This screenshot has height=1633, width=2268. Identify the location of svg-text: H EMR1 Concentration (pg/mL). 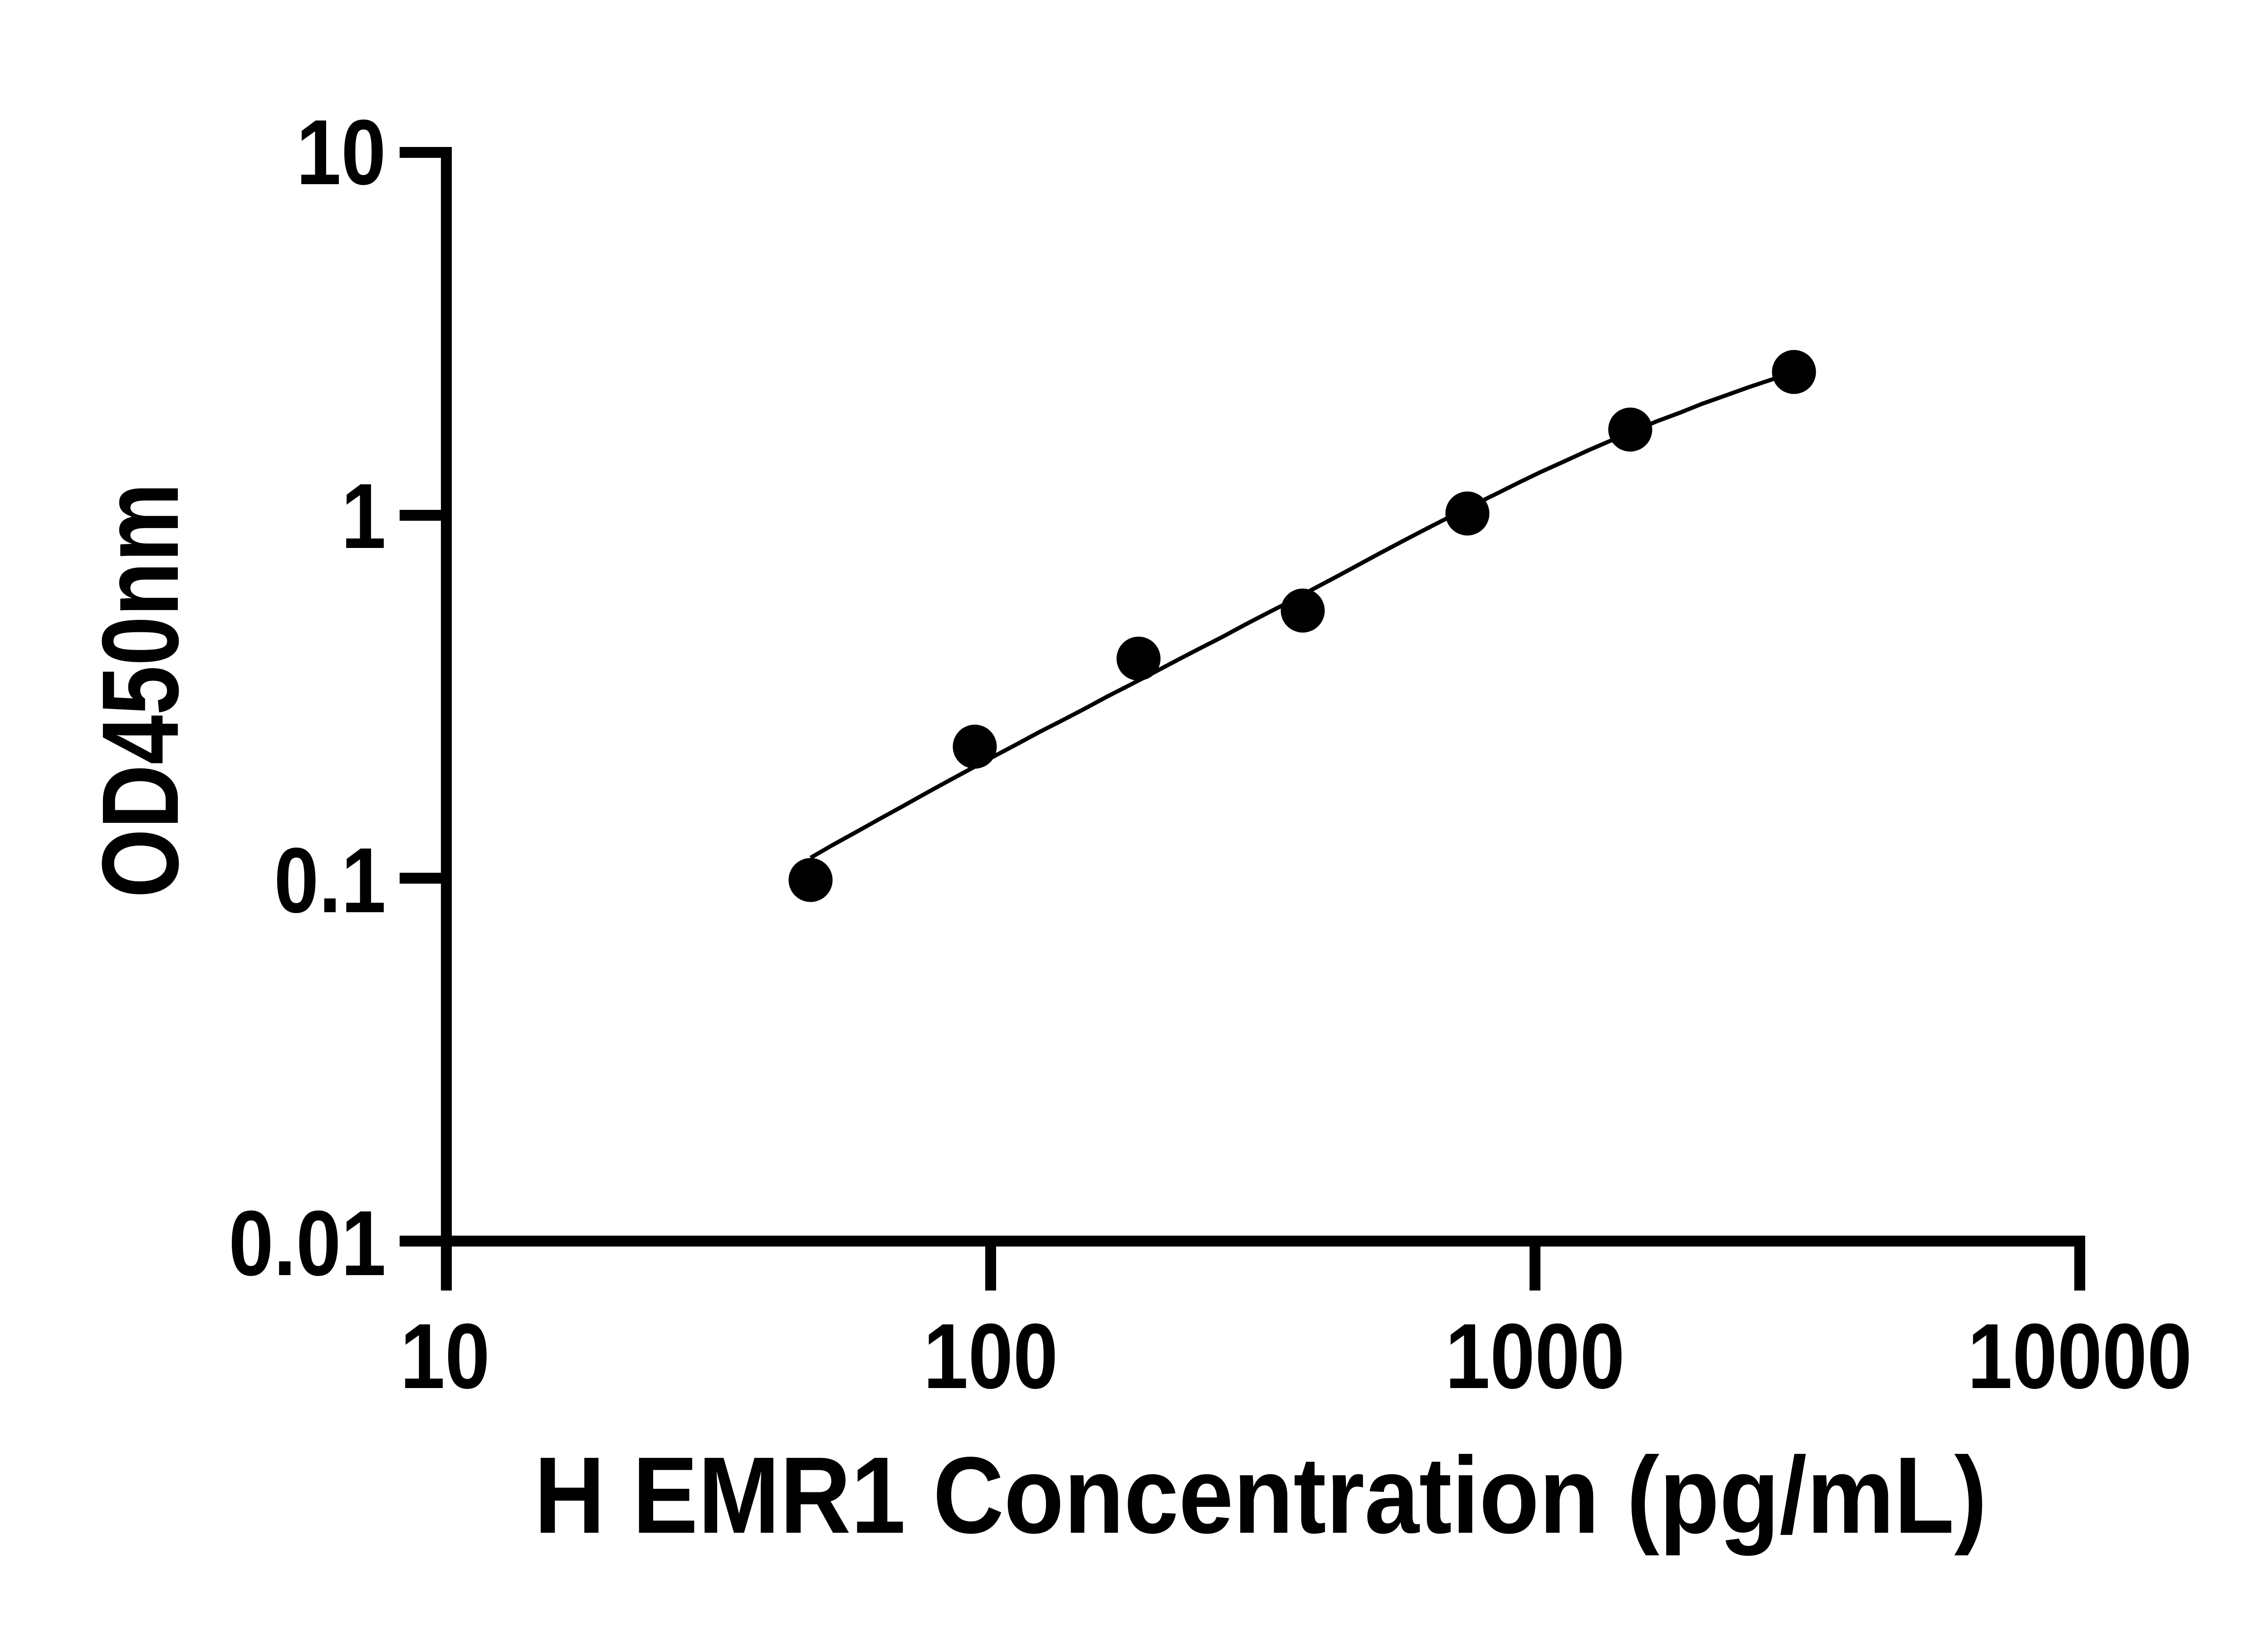
(1260, 1495).